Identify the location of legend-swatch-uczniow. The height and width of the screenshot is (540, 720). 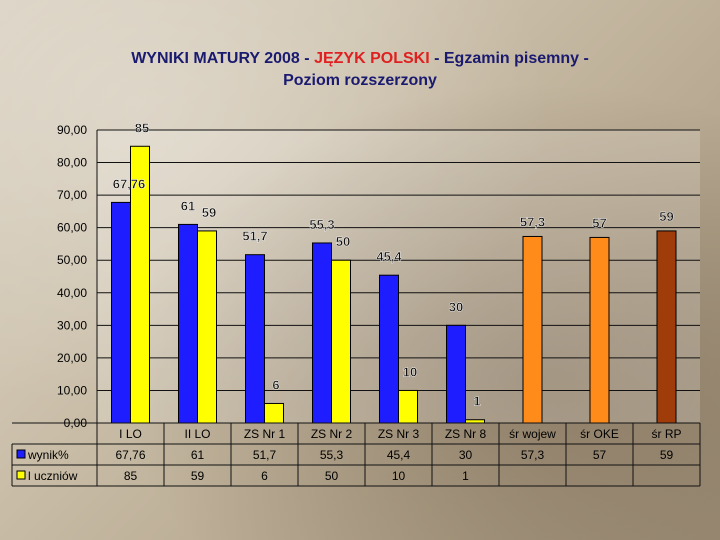
(21, 475).